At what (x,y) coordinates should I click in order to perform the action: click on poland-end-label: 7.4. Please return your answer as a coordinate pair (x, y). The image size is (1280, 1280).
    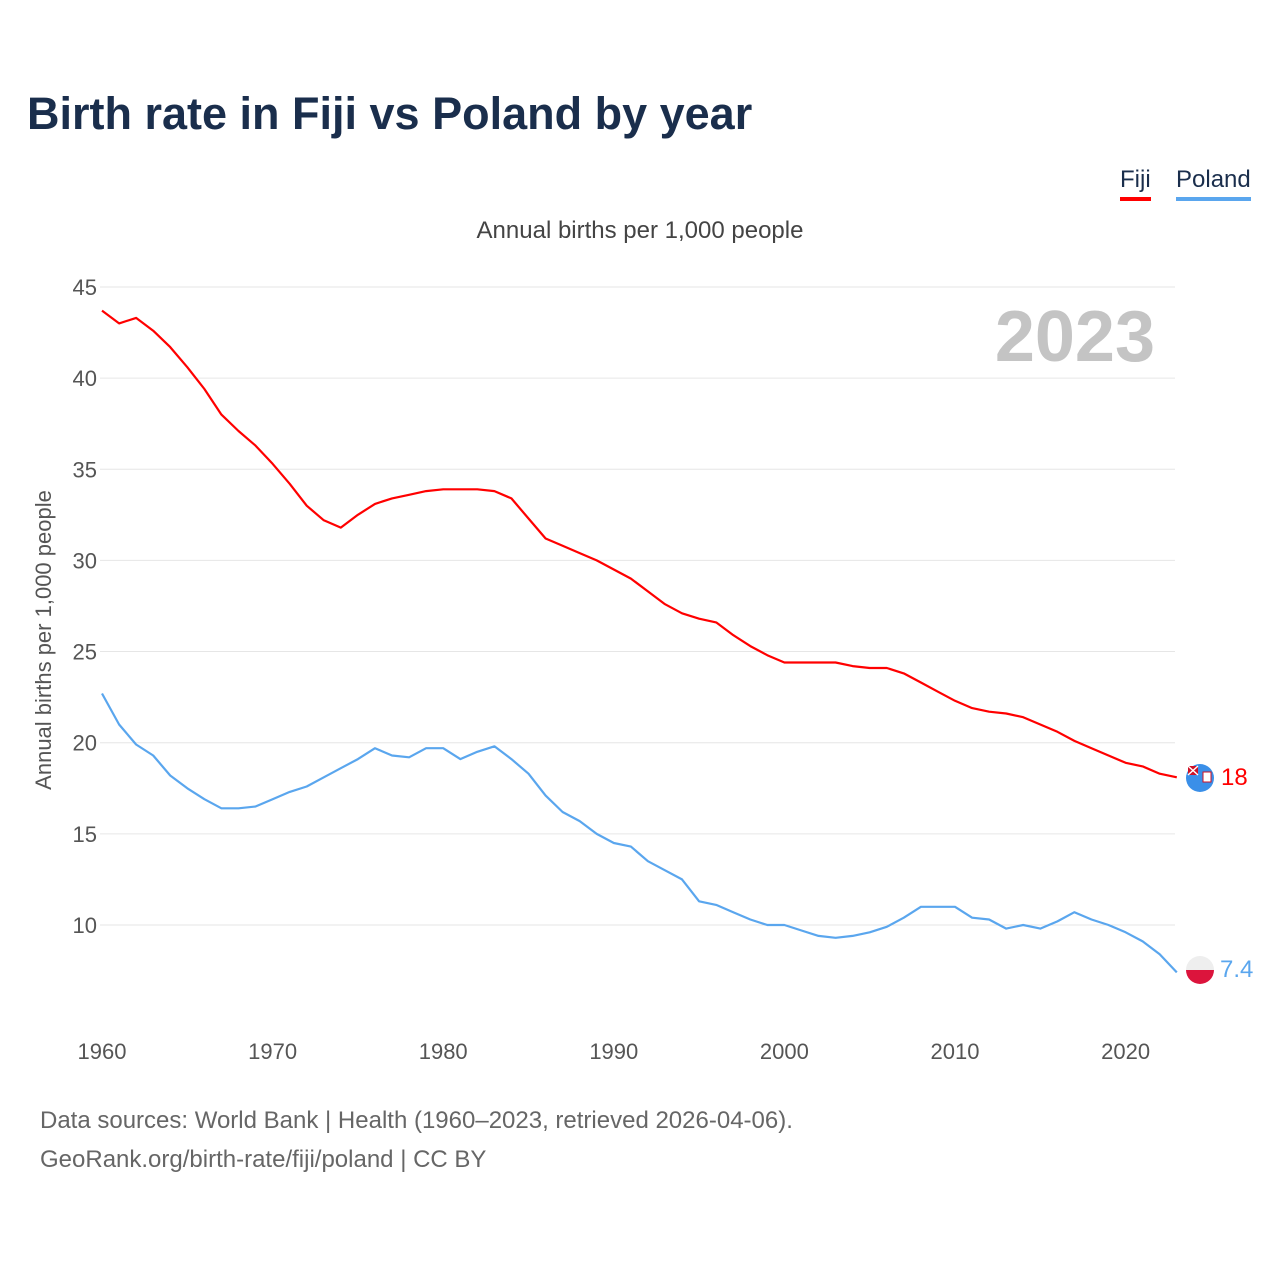
    Looking at the image, I should click on (1236, 969).